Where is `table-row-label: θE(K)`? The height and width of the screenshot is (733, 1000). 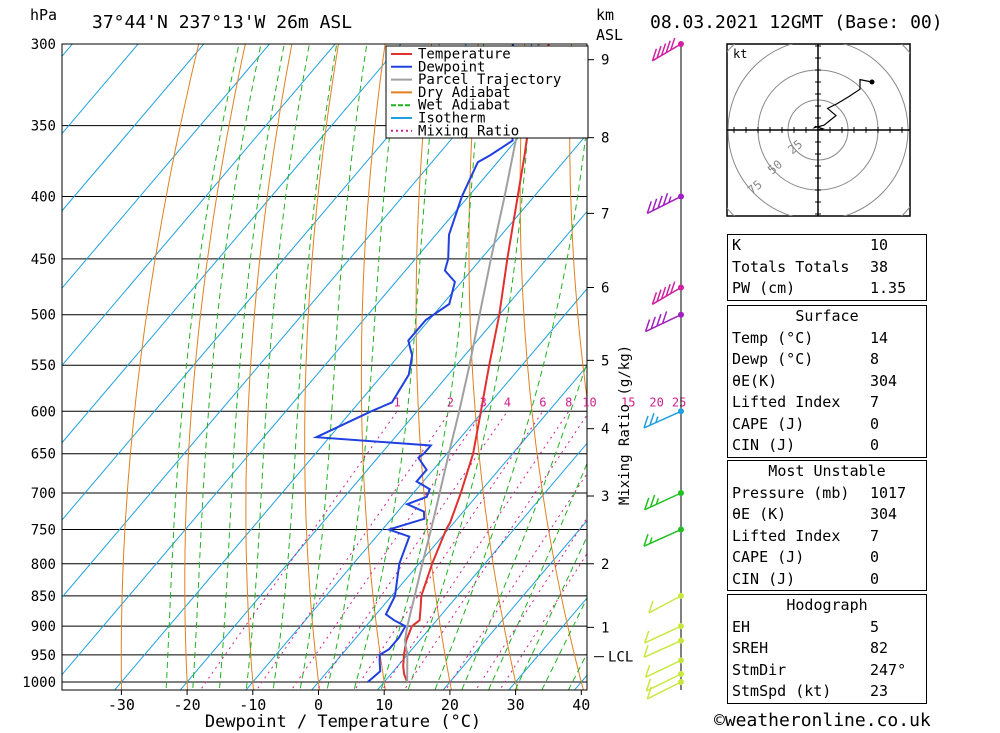 table-row-label: θE(K) is located at coordinates (755, 380).